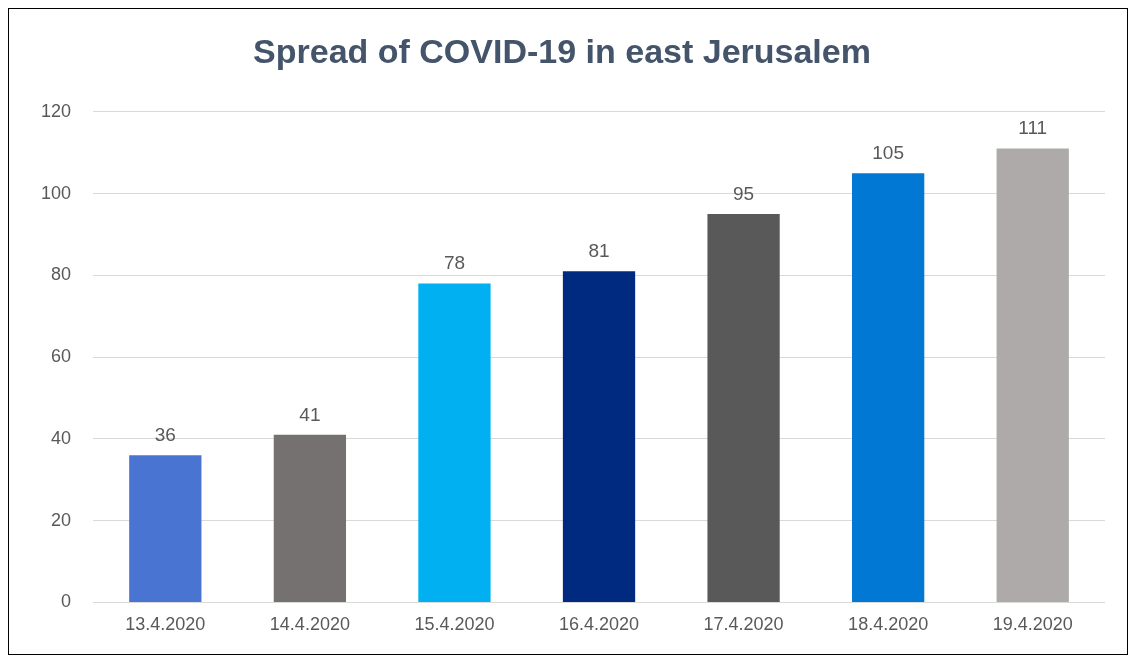 This screenshot has width=1136, height=663. I want to click on x-tick-label: 18.4.2020, so click(888, 624).